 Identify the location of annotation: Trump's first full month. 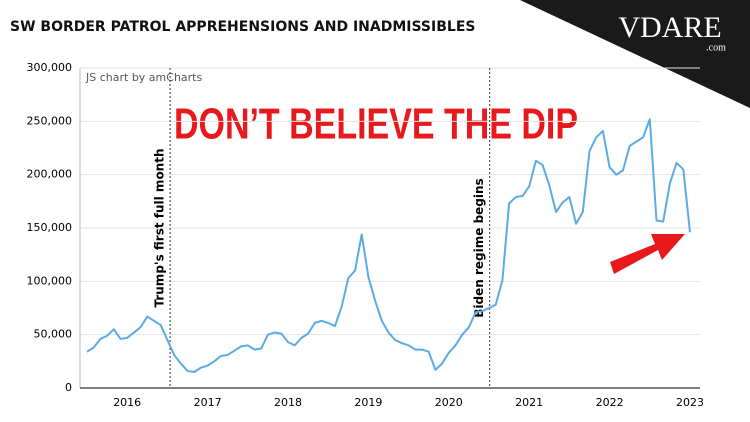
(160, 227).